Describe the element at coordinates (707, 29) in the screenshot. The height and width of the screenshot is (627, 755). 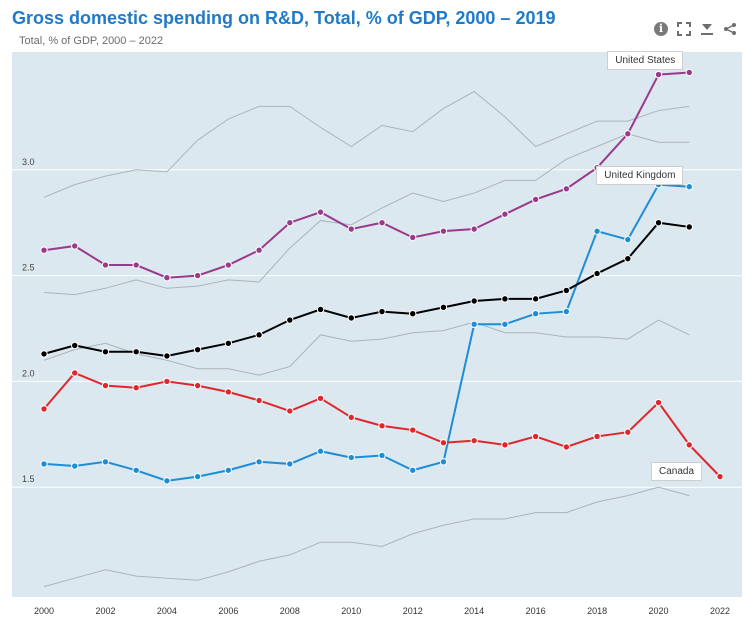
I see `download-icon` at that location.